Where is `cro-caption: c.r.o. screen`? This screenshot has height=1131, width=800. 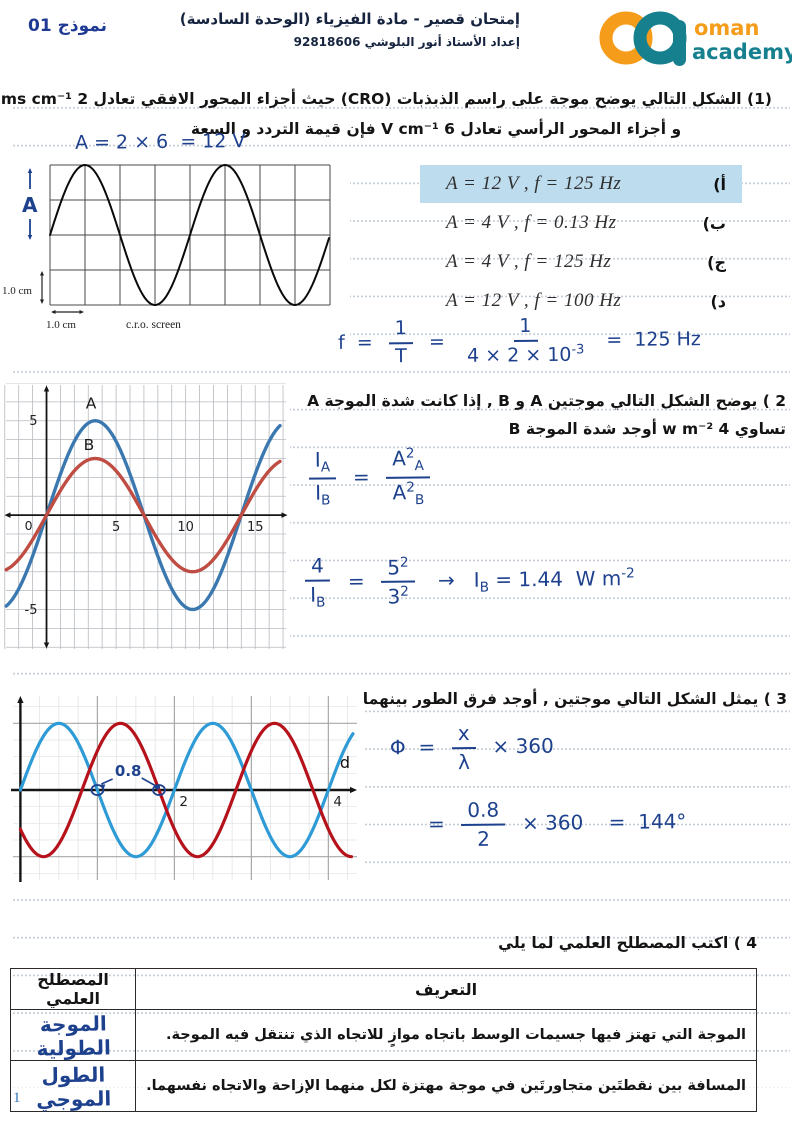 cro-caption: c.r.o. screen is located at coordinates (153, 325).